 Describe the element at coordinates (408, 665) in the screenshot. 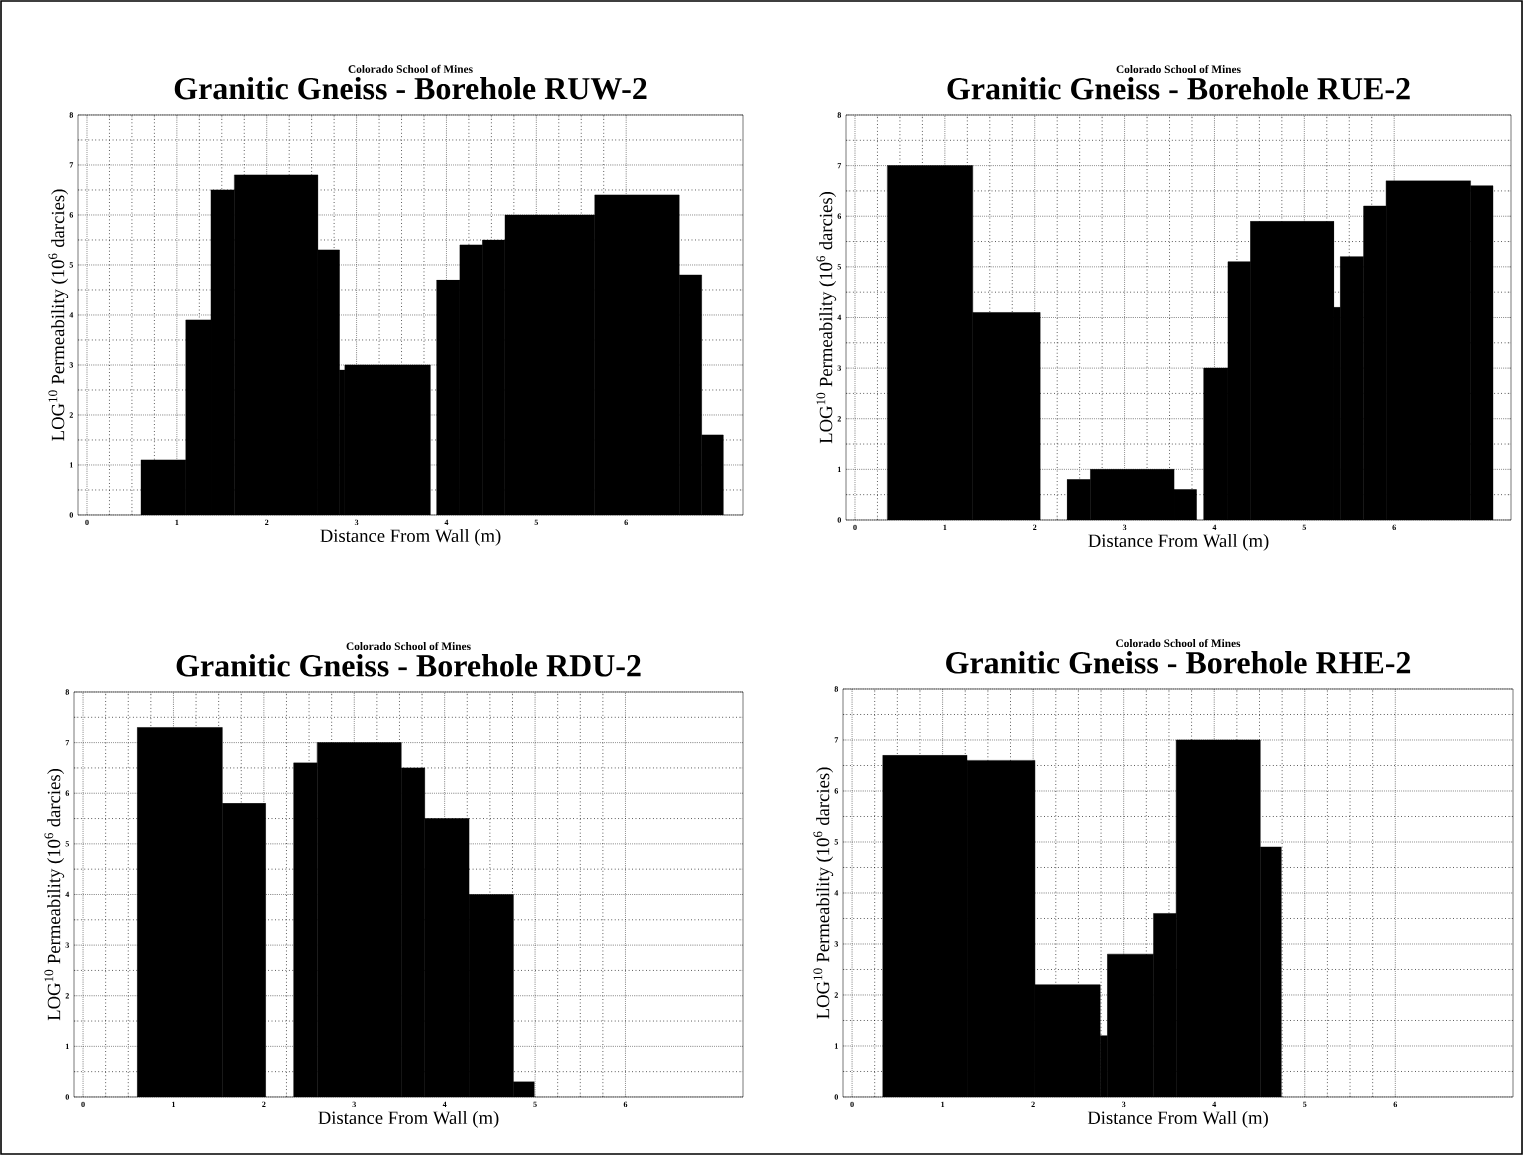

I see `chart-title: Granitic Gneiss - Borehole RDU-2` at that location.